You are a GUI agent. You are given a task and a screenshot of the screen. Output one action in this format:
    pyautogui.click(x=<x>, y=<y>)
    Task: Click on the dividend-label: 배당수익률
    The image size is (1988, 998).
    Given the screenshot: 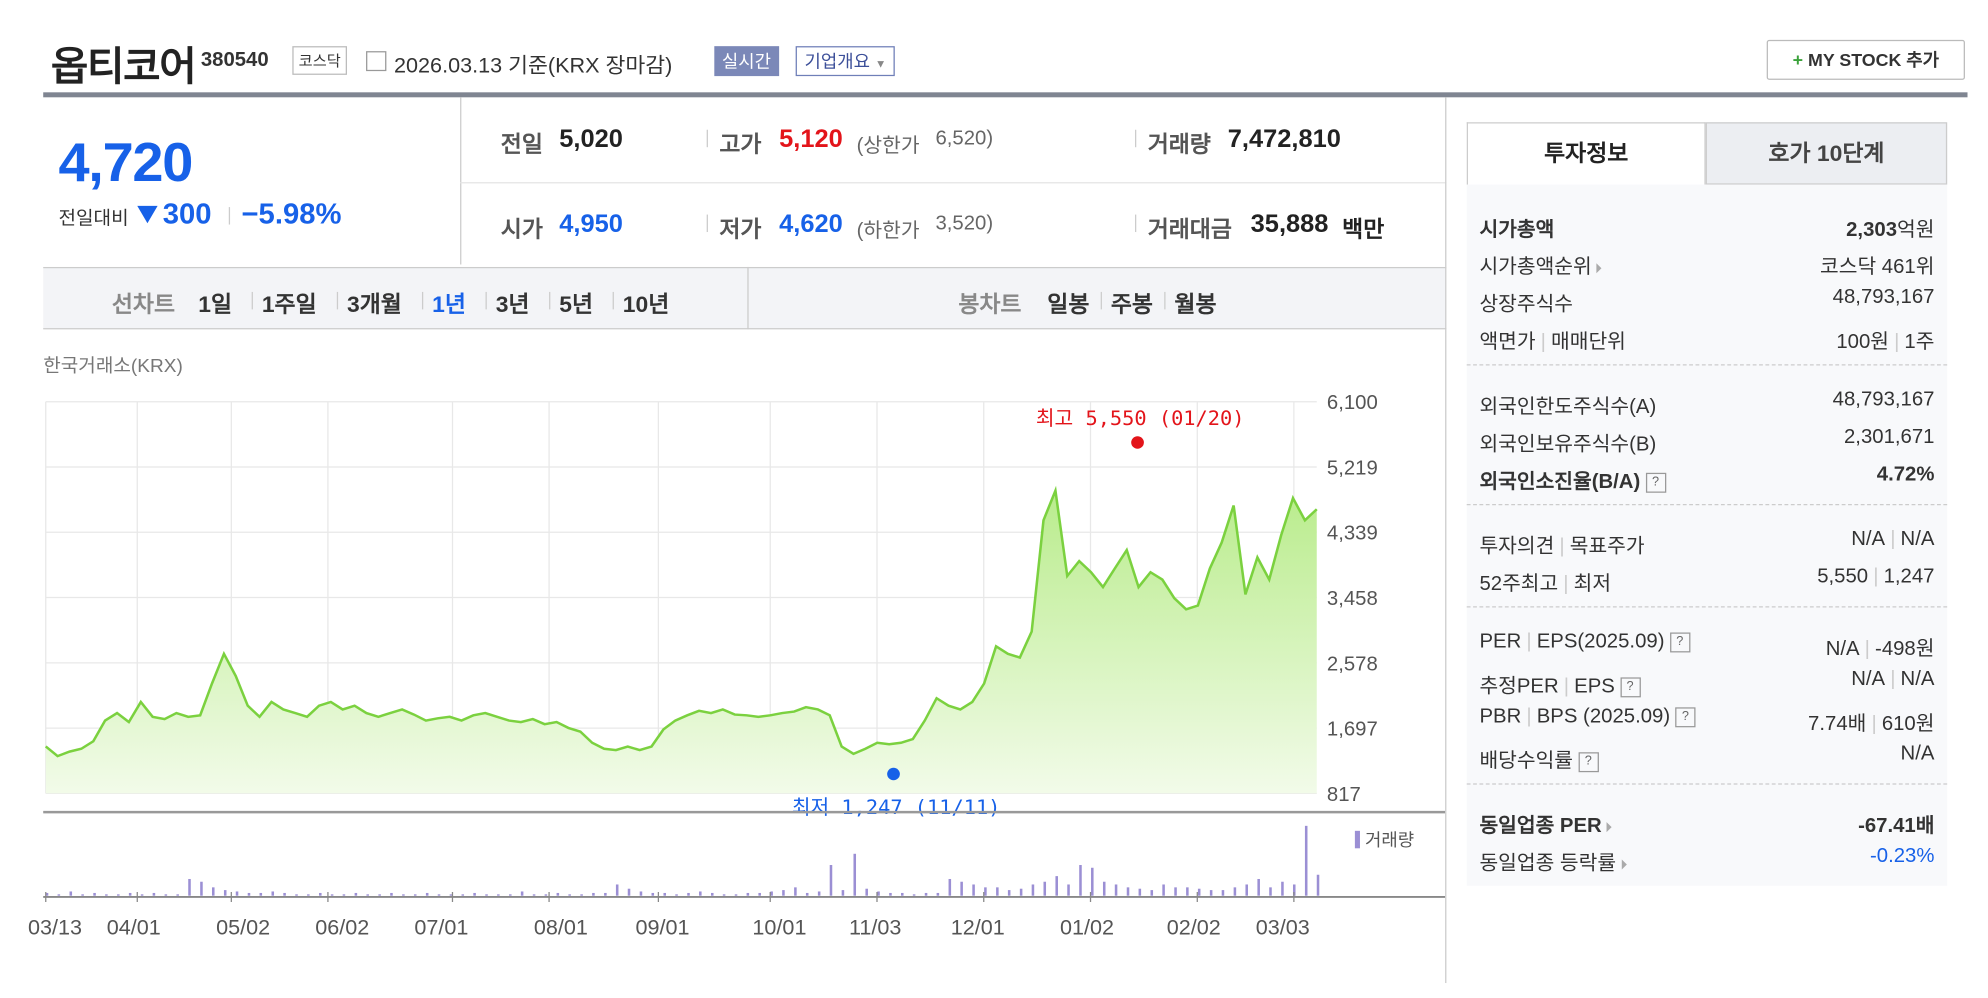 What is the action you would take?
    pyautogui.click(x=1526, y=761)
    